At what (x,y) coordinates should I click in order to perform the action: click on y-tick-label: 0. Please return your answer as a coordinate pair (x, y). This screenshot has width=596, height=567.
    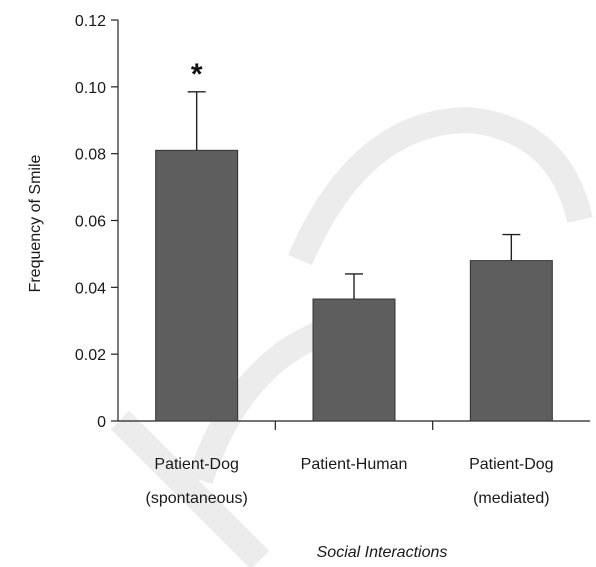
    Looking at the image, I should click on (101, 422).